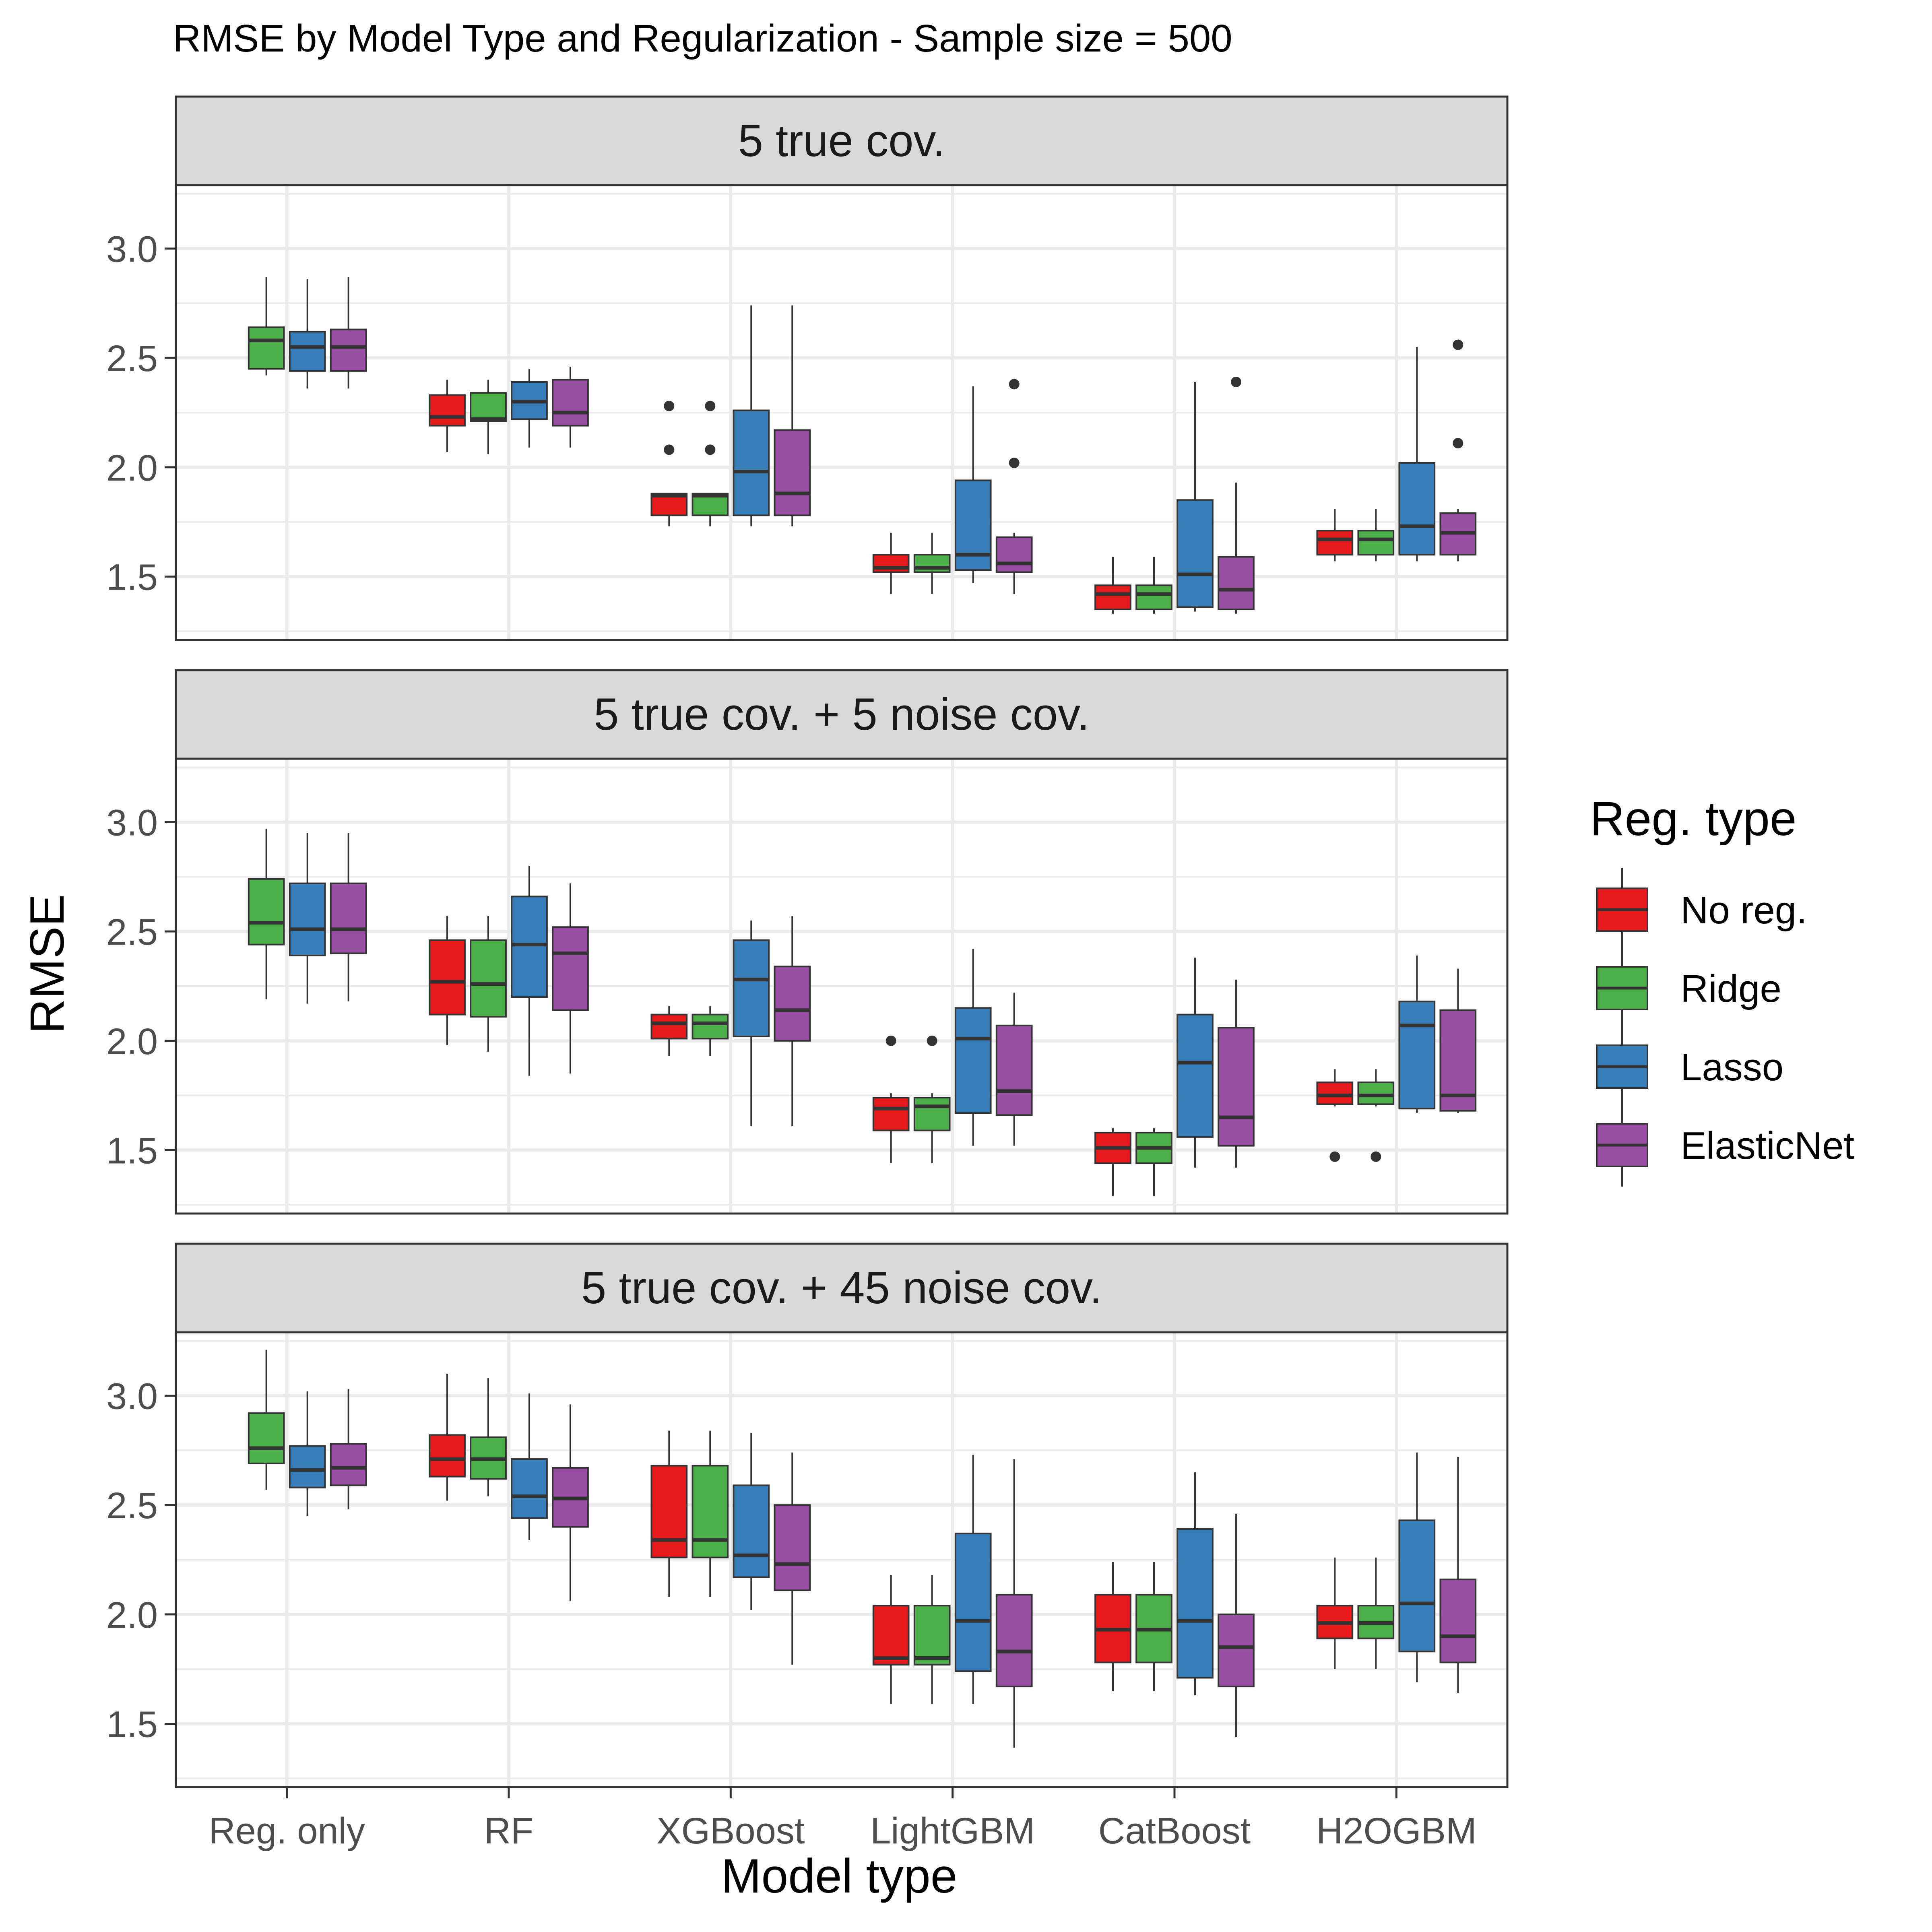  Describe the element at coordinates (1174, 1831) in the screenshot. I see `x-tick-label: CatBoost` at that location.